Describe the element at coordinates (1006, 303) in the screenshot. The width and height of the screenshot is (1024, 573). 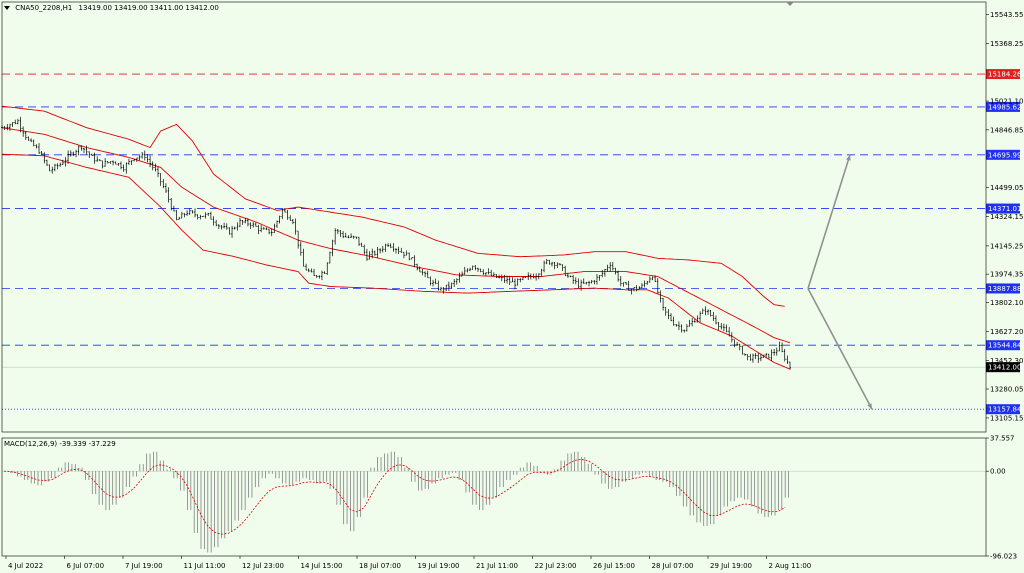
I see `y-tick-label: 13802.10` at that location.